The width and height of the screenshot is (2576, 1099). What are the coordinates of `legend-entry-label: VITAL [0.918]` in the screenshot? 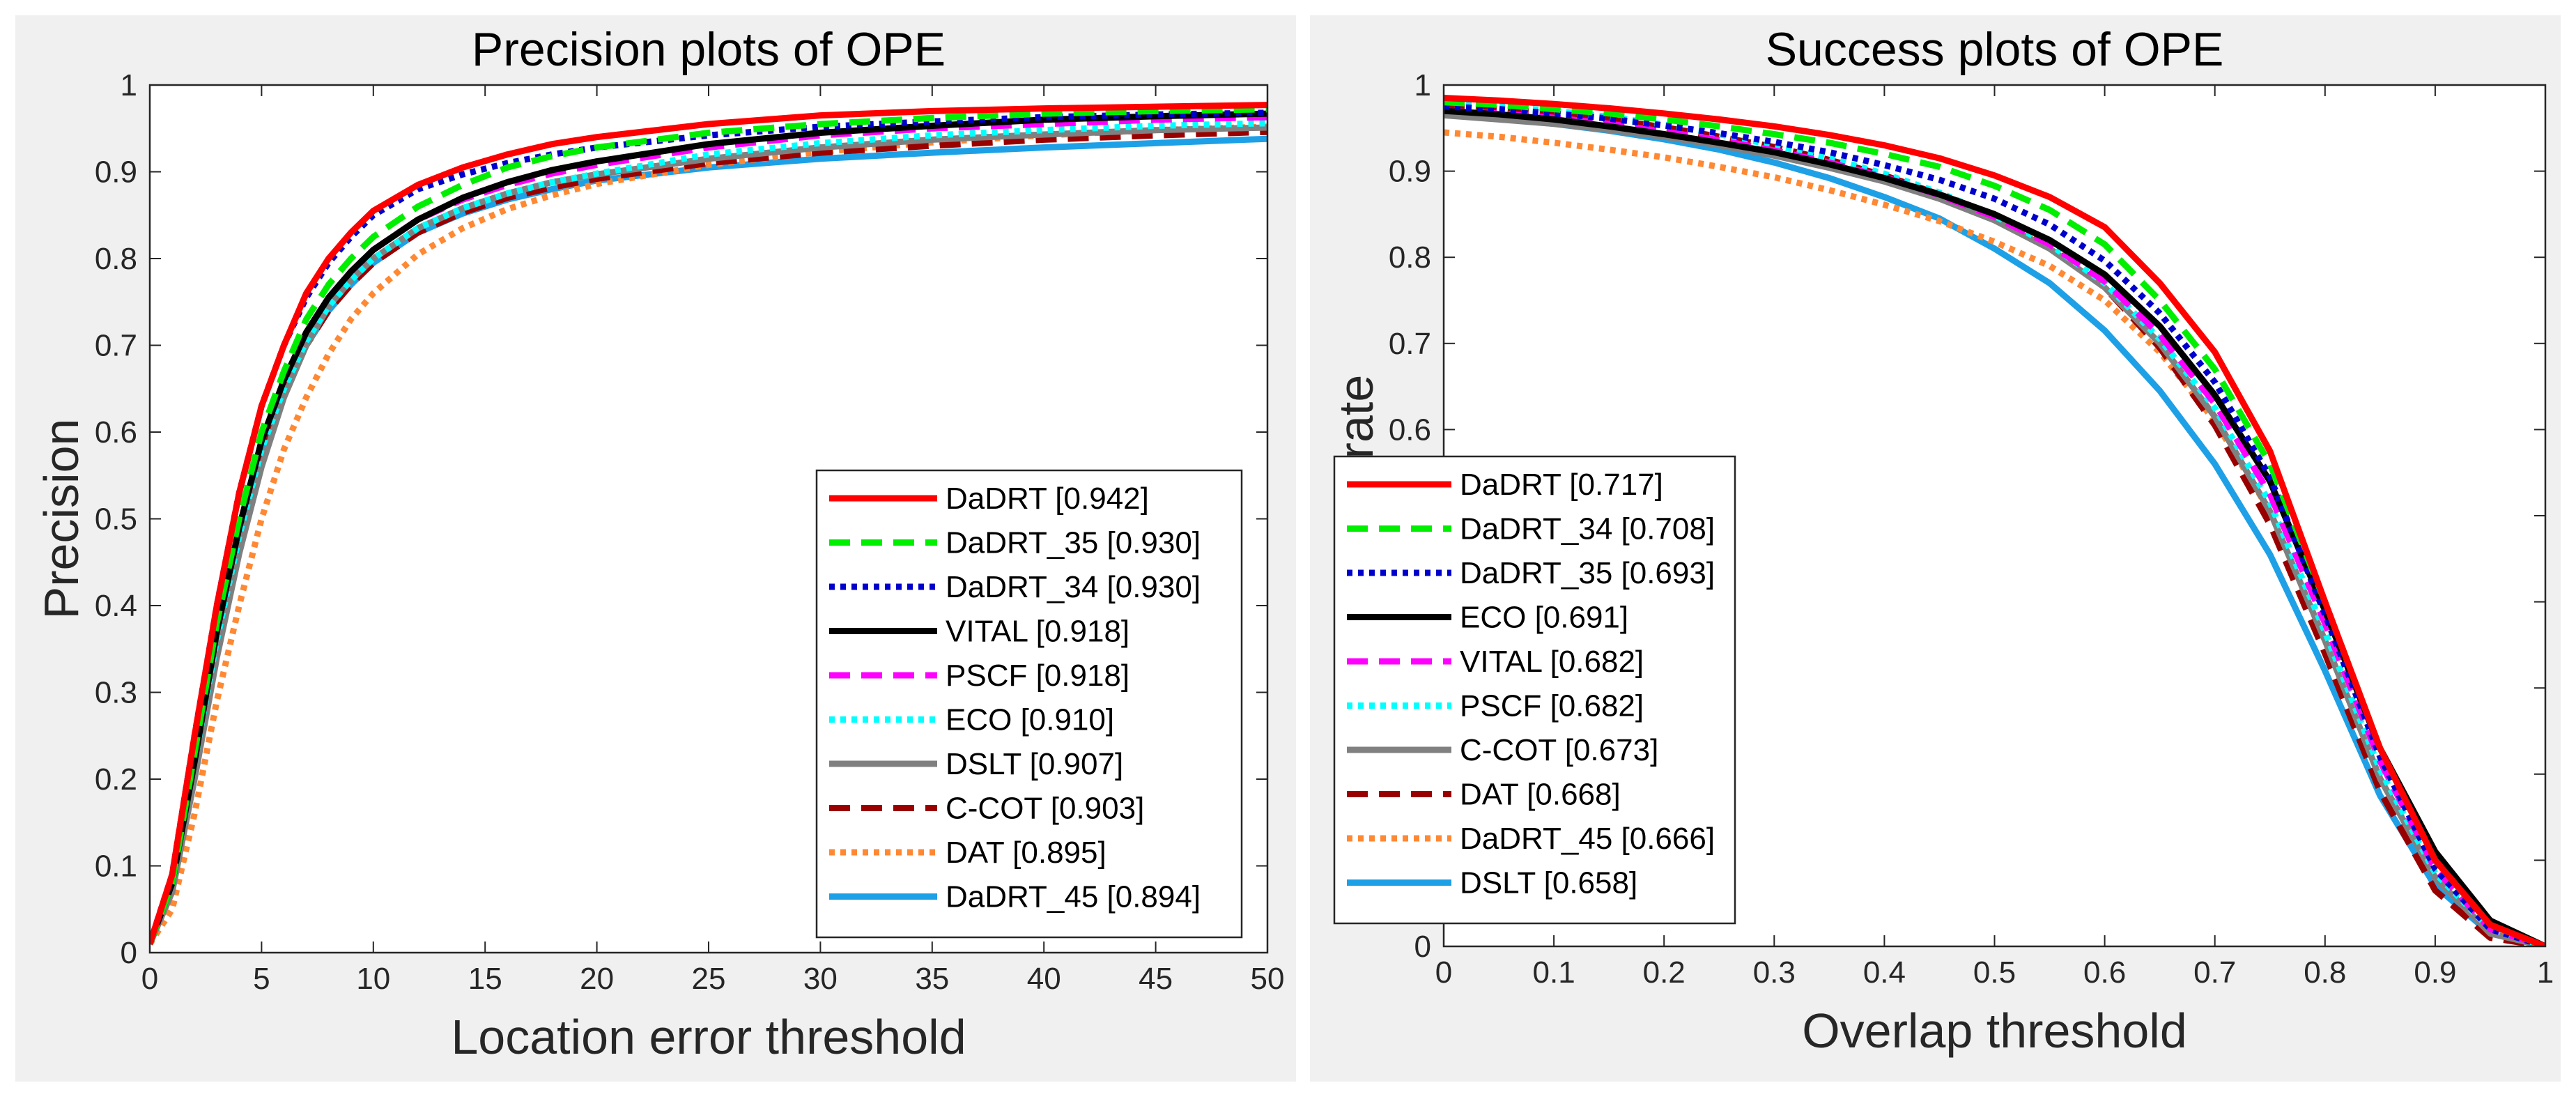 It's located at (1037, 632).